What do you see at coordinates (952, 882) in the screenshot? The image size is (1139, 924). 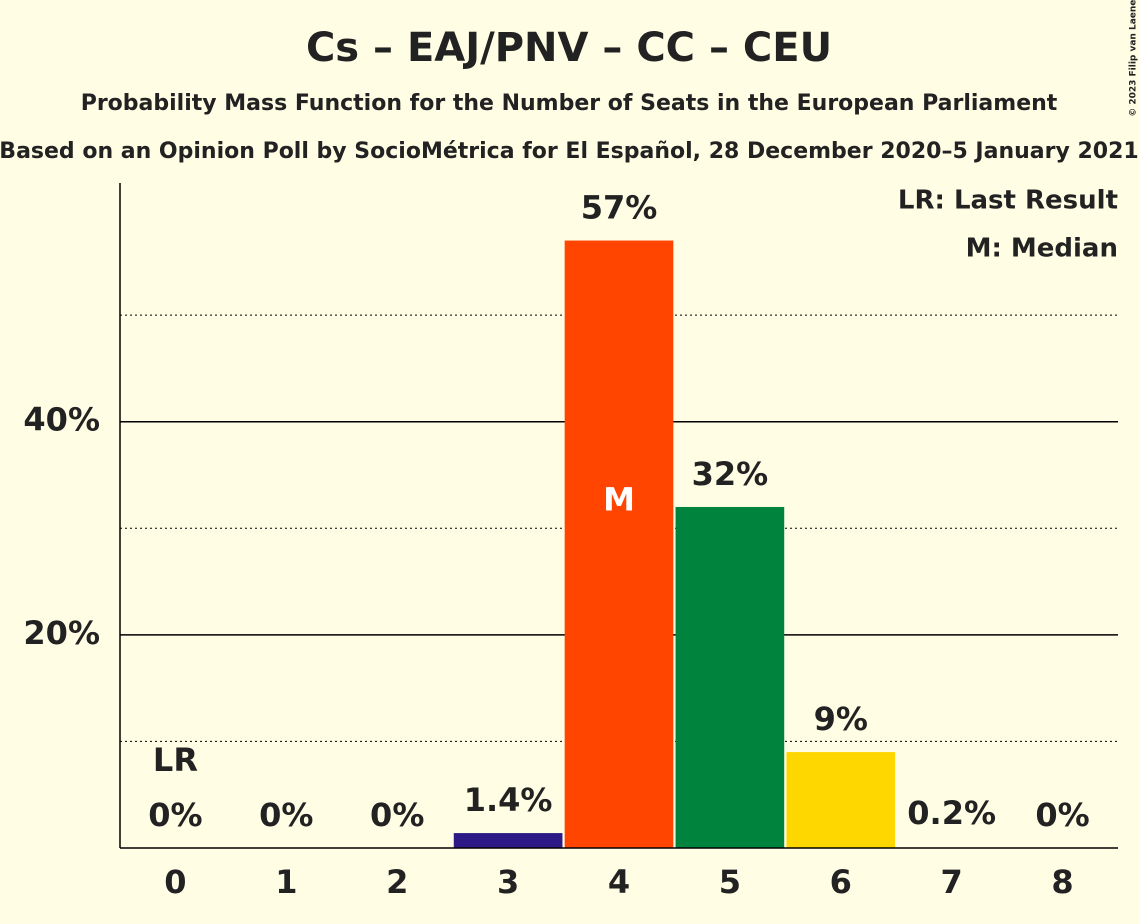 I see `x-tick-label: 7` at bounding box center [952, 882].